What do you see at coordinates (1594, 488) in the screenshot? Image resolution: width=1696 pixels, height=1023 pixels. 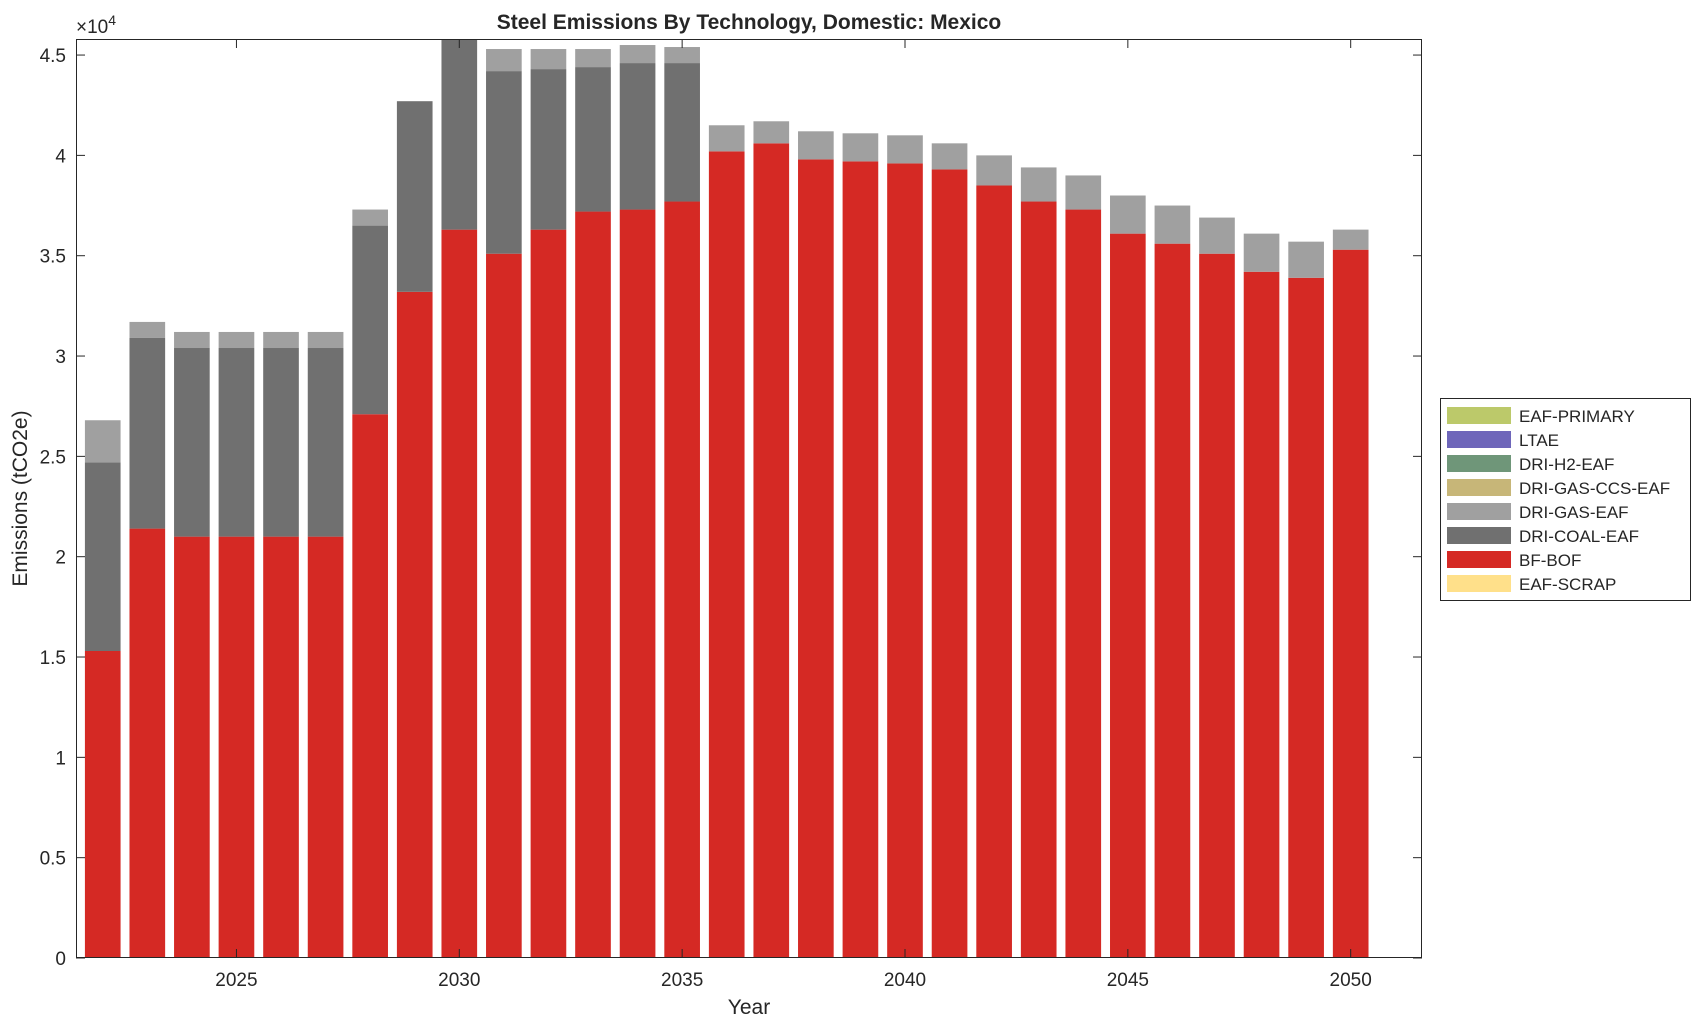 I see `legend-label: DRI-GAS-CCS-EAF` at bounding box center [1594, 488].